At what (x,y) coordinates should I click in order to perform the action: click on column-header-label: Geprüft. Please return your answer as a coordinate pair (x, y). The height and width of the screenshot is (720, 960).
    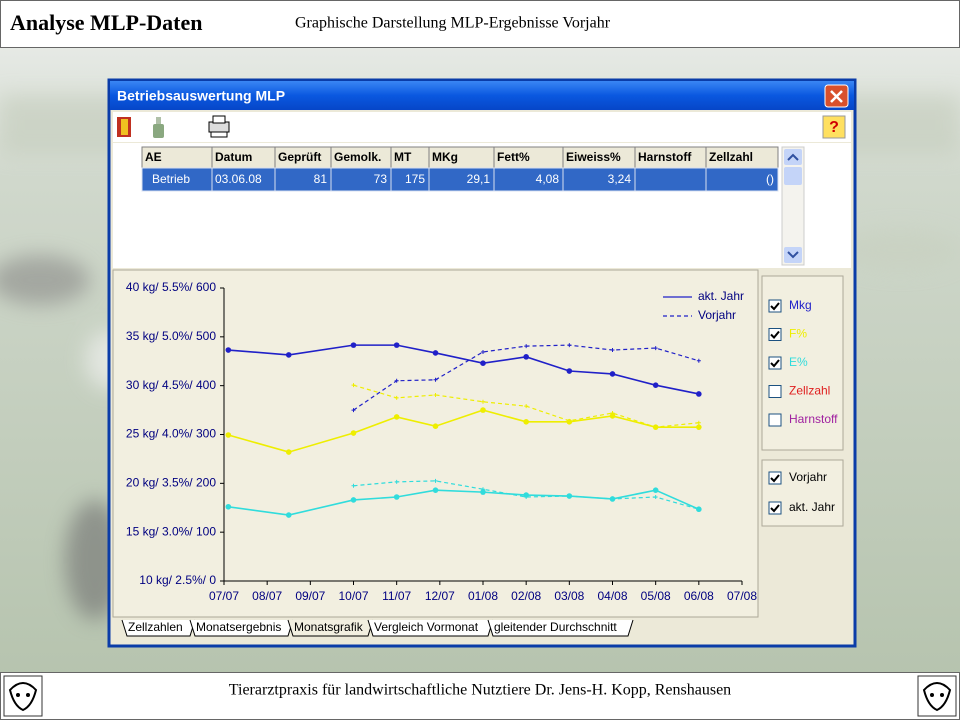
    Looking at the image, I should click on (299, 157).